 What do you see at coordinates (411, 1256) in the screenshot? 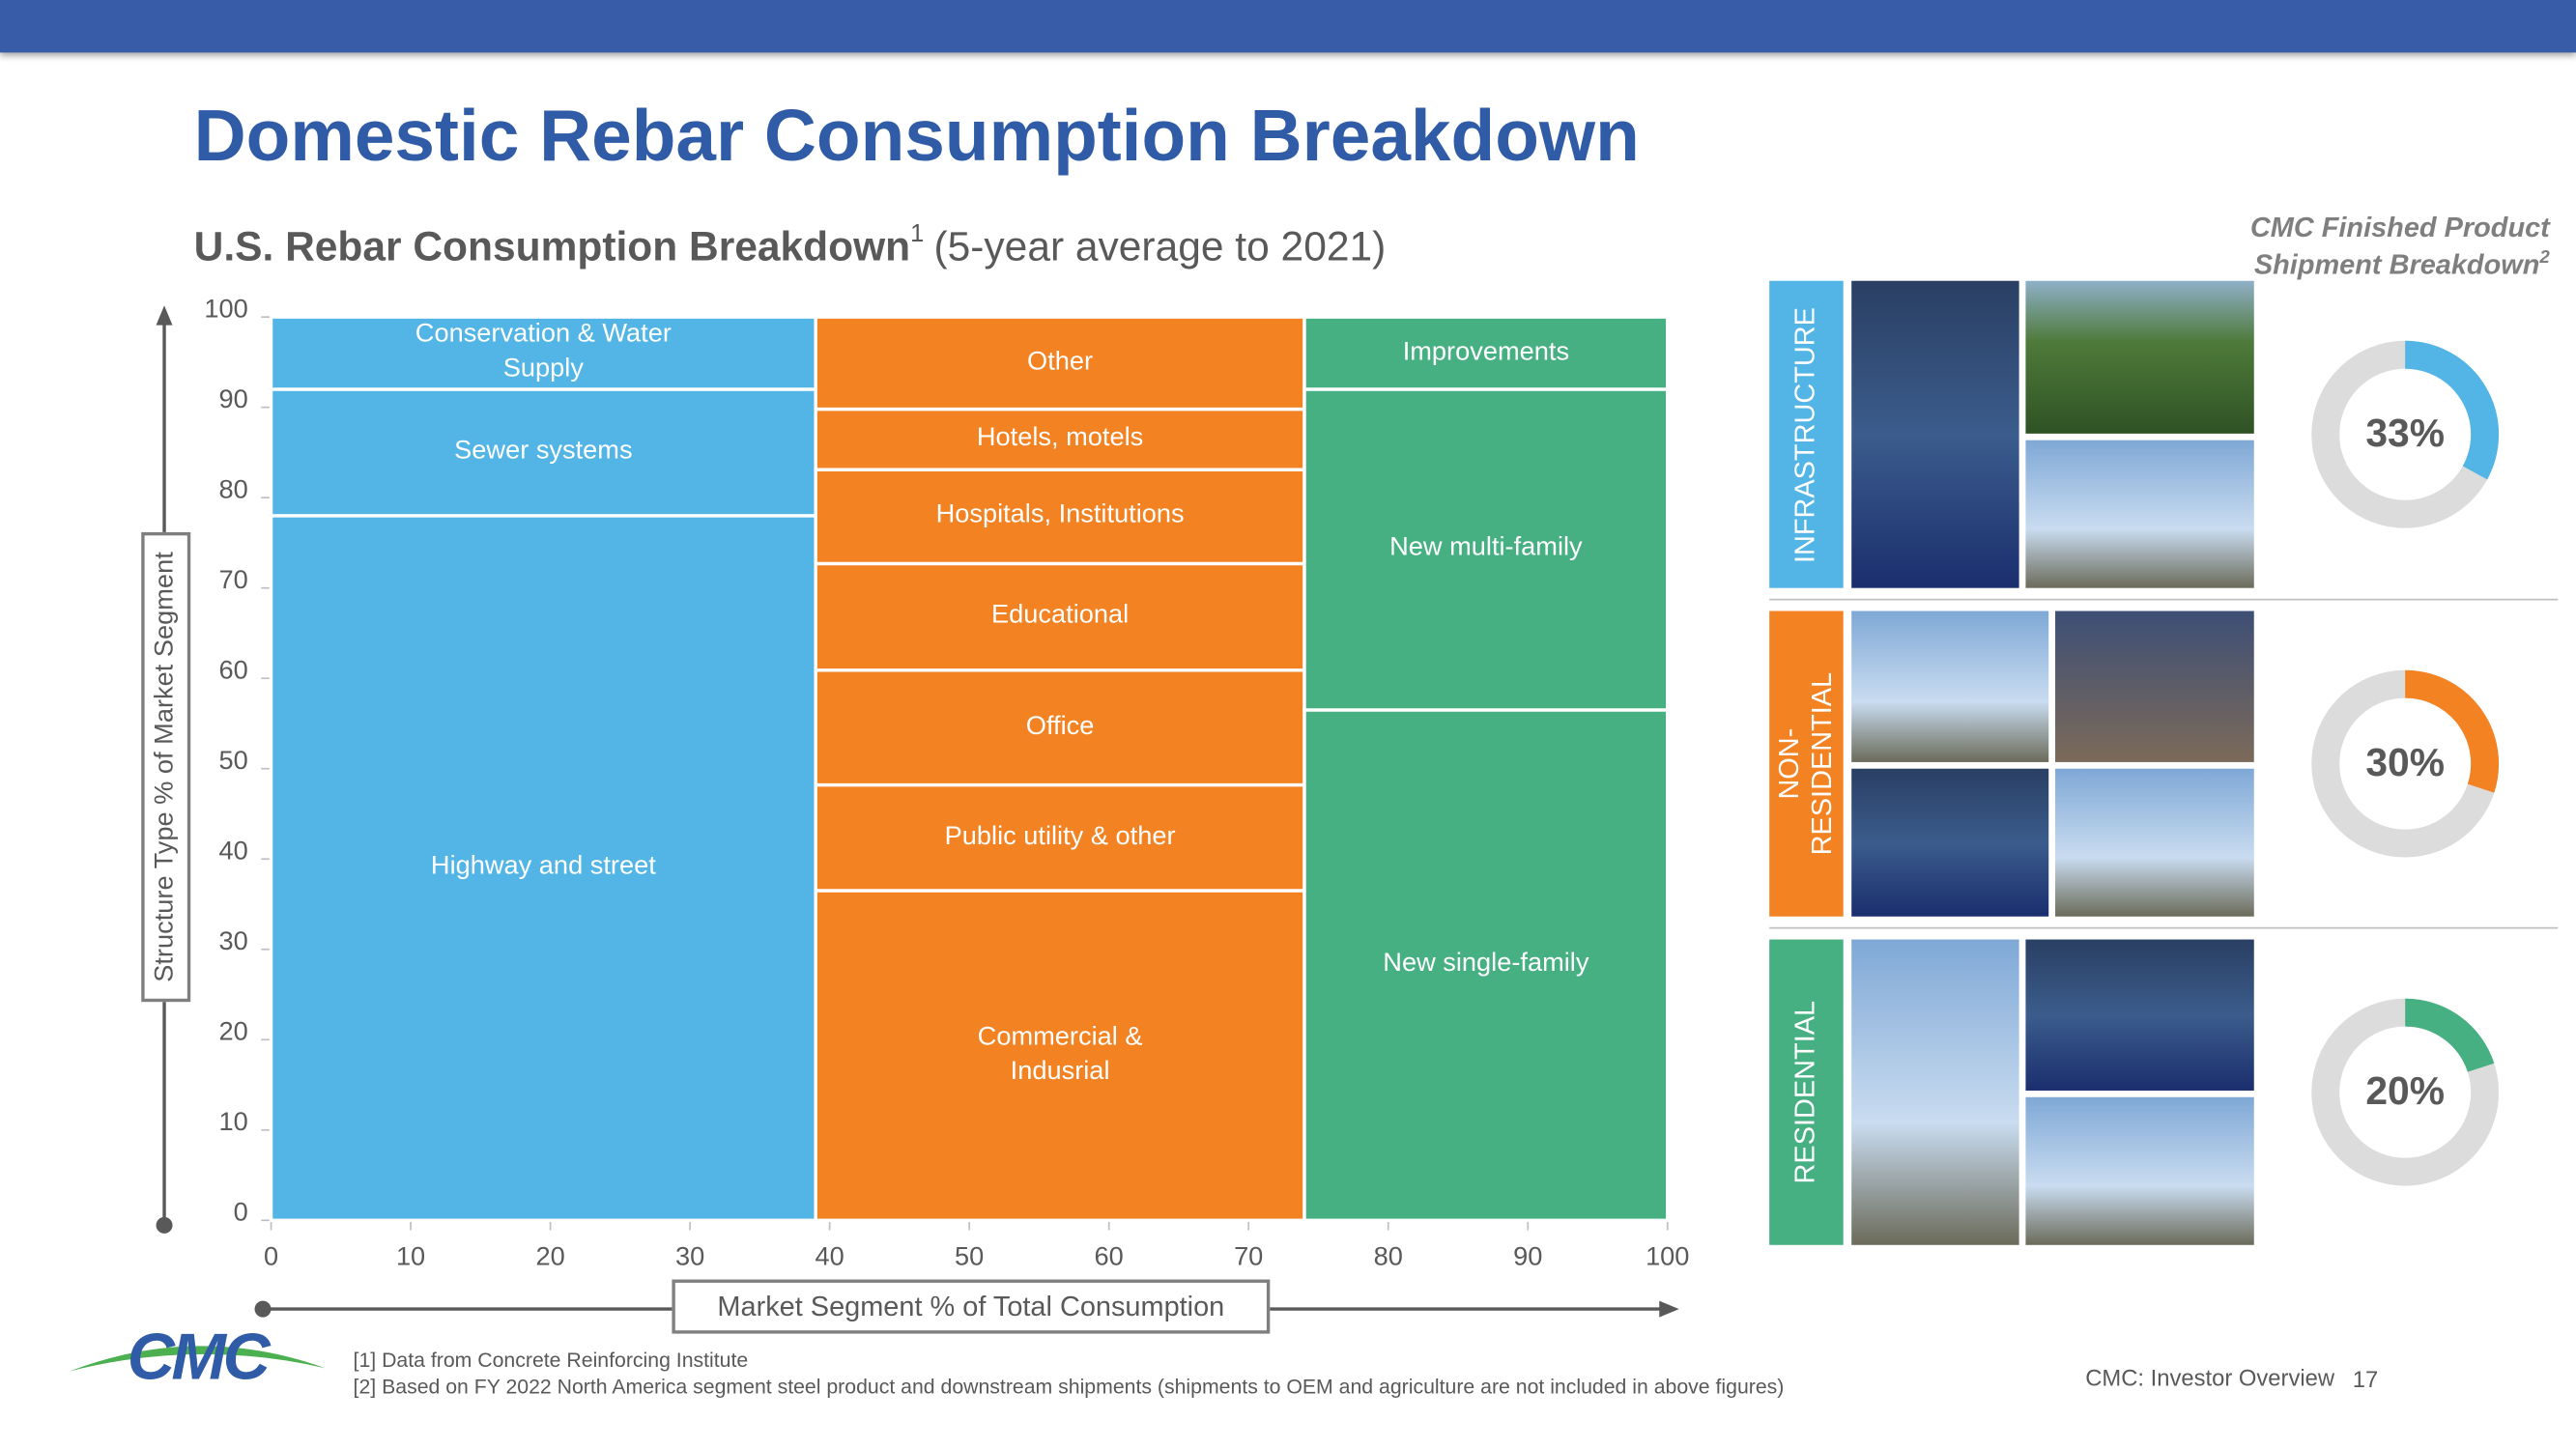
I see `x-tick-label: 10` at bounding box center [411, 1256].